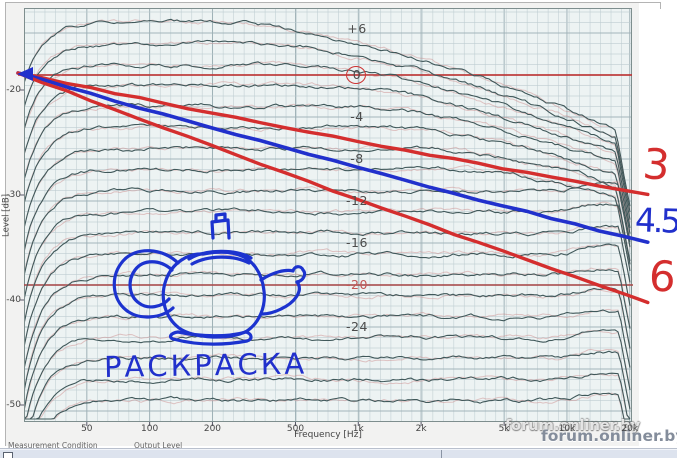 The image size is (677, 458). Describe the element at coordinates (13, 195) in the screenshot. I see `y-tick-label: -30` at that location.